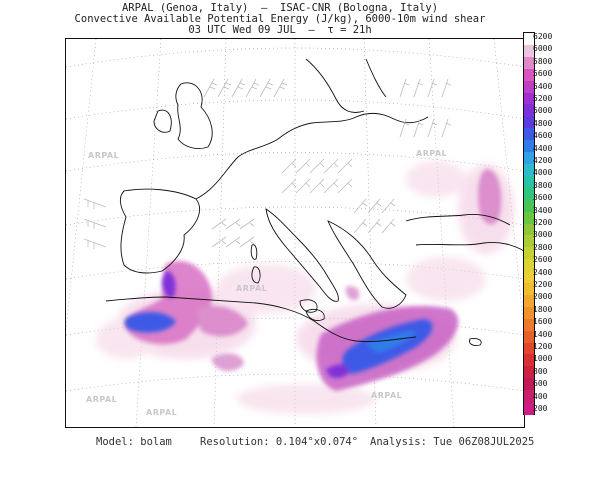 This screenshot has width=600, height=484. What do you see at coordinates (543, 198) in the screenshot?
I see `colorbar-tick-label: 3600` at bounding box center [543, 198].